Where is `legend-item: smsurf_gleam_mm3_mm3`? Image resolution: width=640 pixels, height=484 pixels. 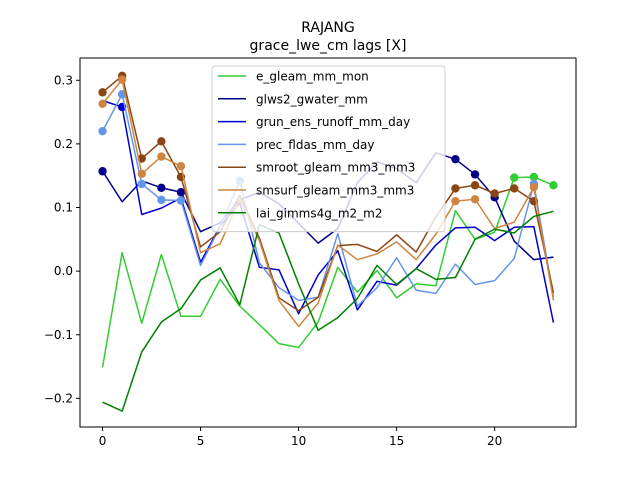
legend-item: smsurf_gleam_mm3_mm3 is located at coordinates (316, 191).